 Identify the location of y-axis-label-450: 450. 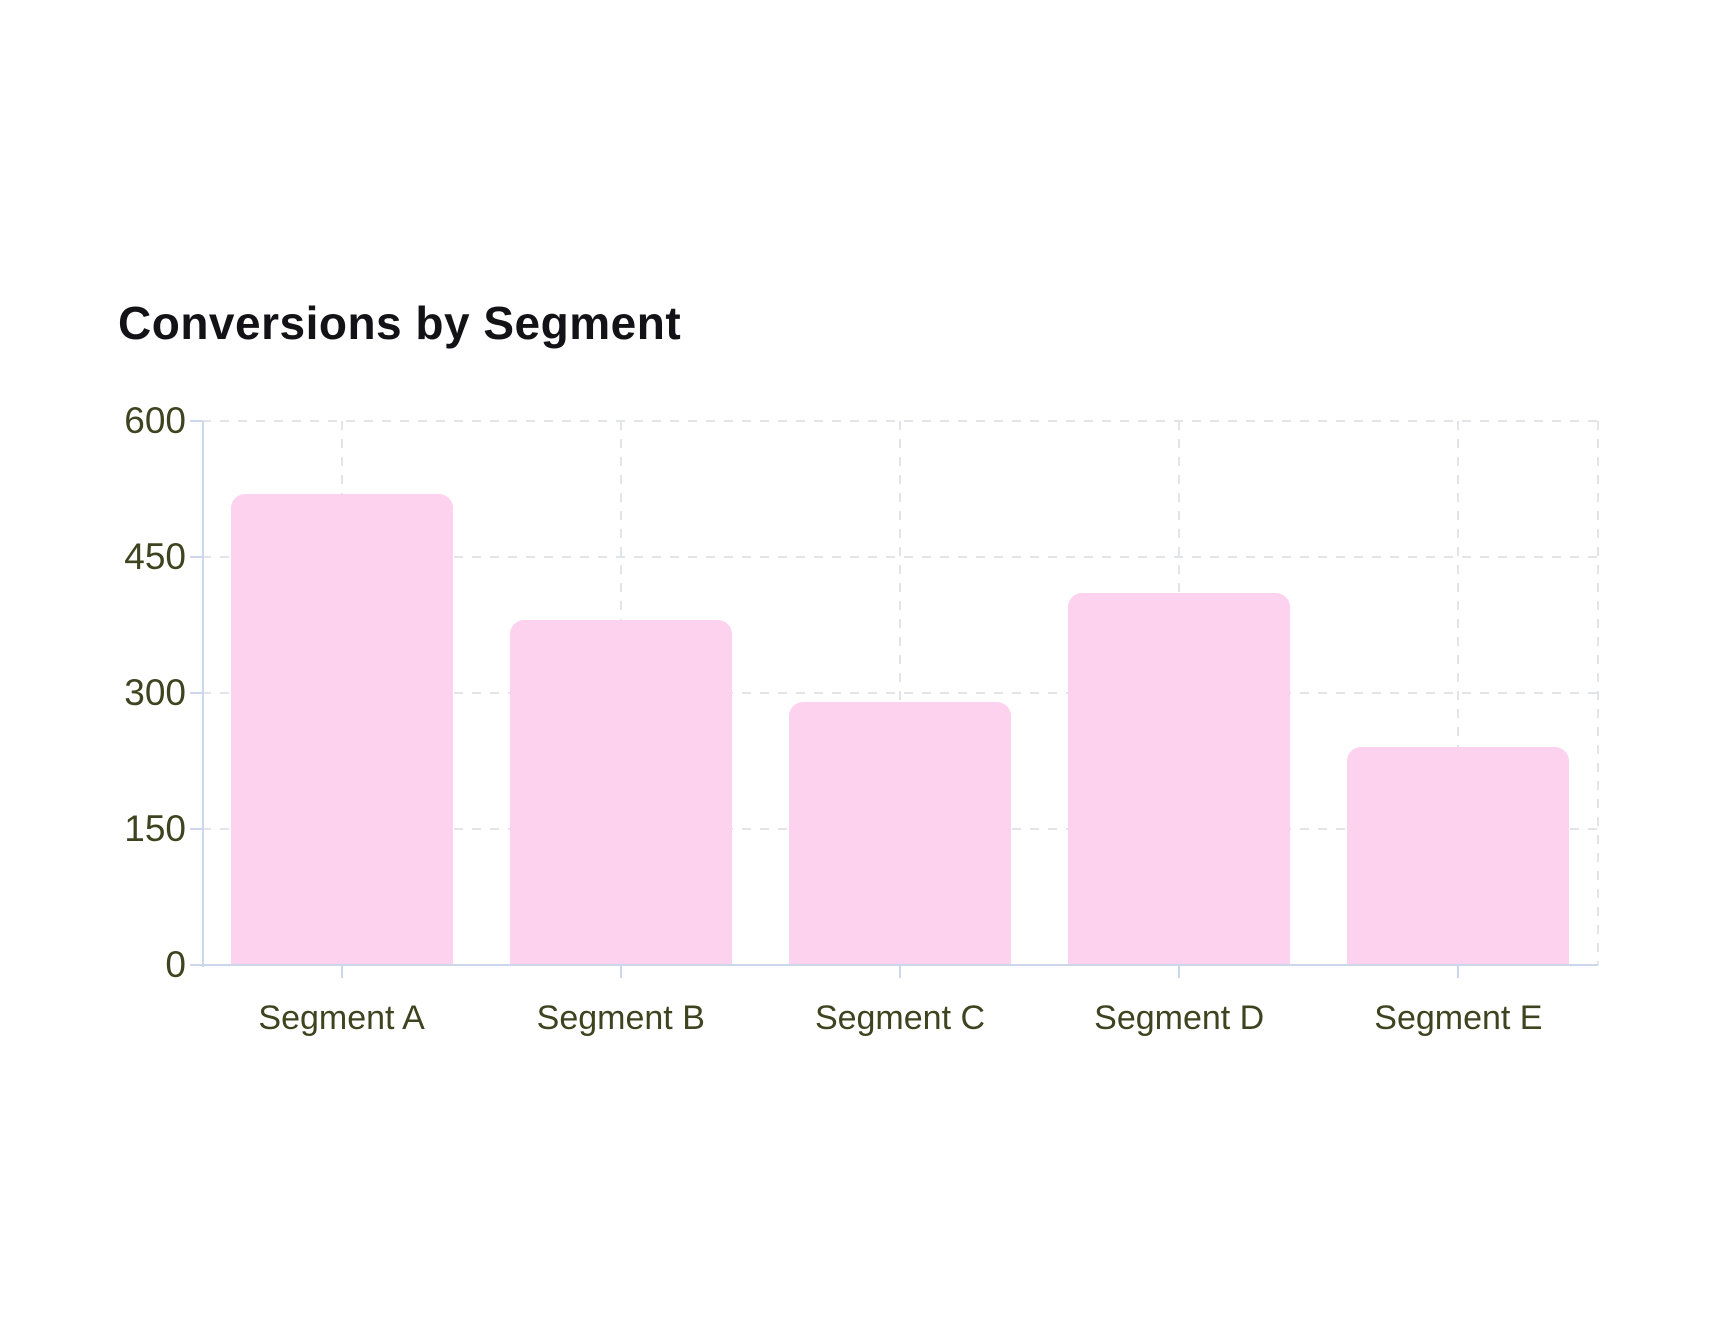
(155, 556).